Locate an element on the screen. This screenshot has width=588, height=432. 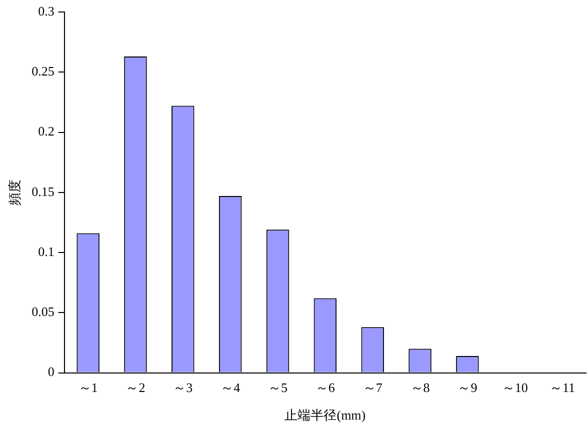
y-tick-label: 0.15 is located at coordinates (43, 191).